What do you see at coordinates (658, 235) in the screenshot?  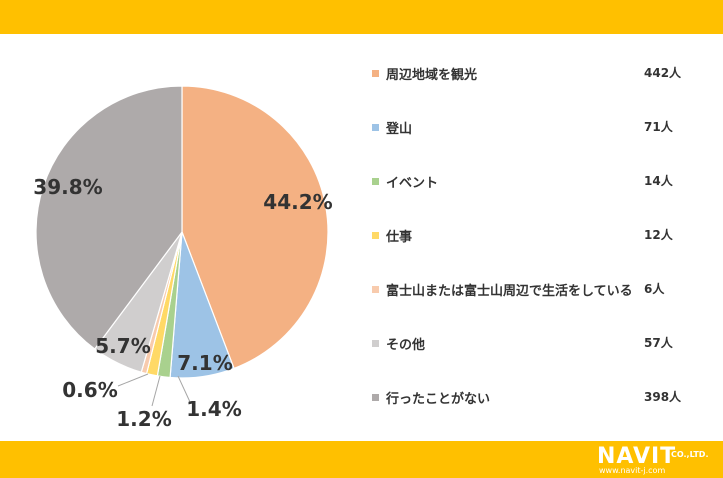 I see `legend-count: 12人` at bounding box center [658, 235].